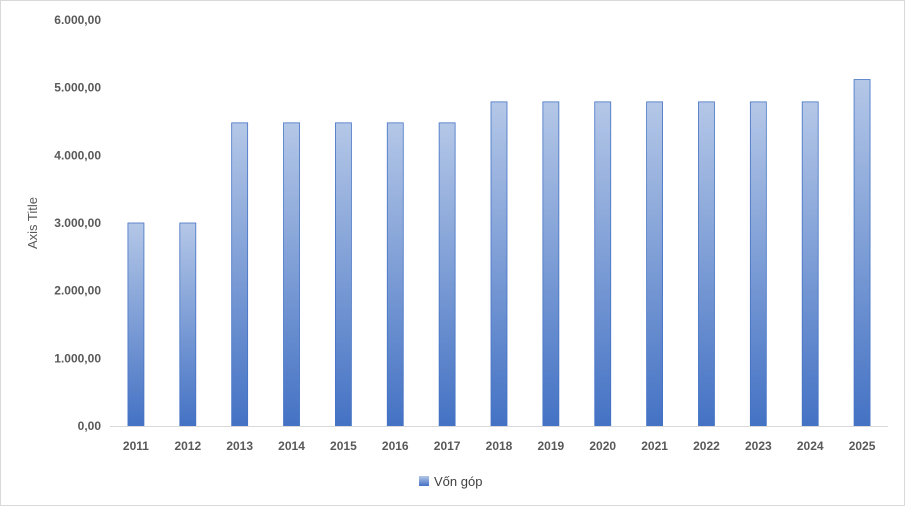  Describe the element at coordinates (77, 291) in the screenshot. I see `y-tick-label: 2.000,00` at that location.